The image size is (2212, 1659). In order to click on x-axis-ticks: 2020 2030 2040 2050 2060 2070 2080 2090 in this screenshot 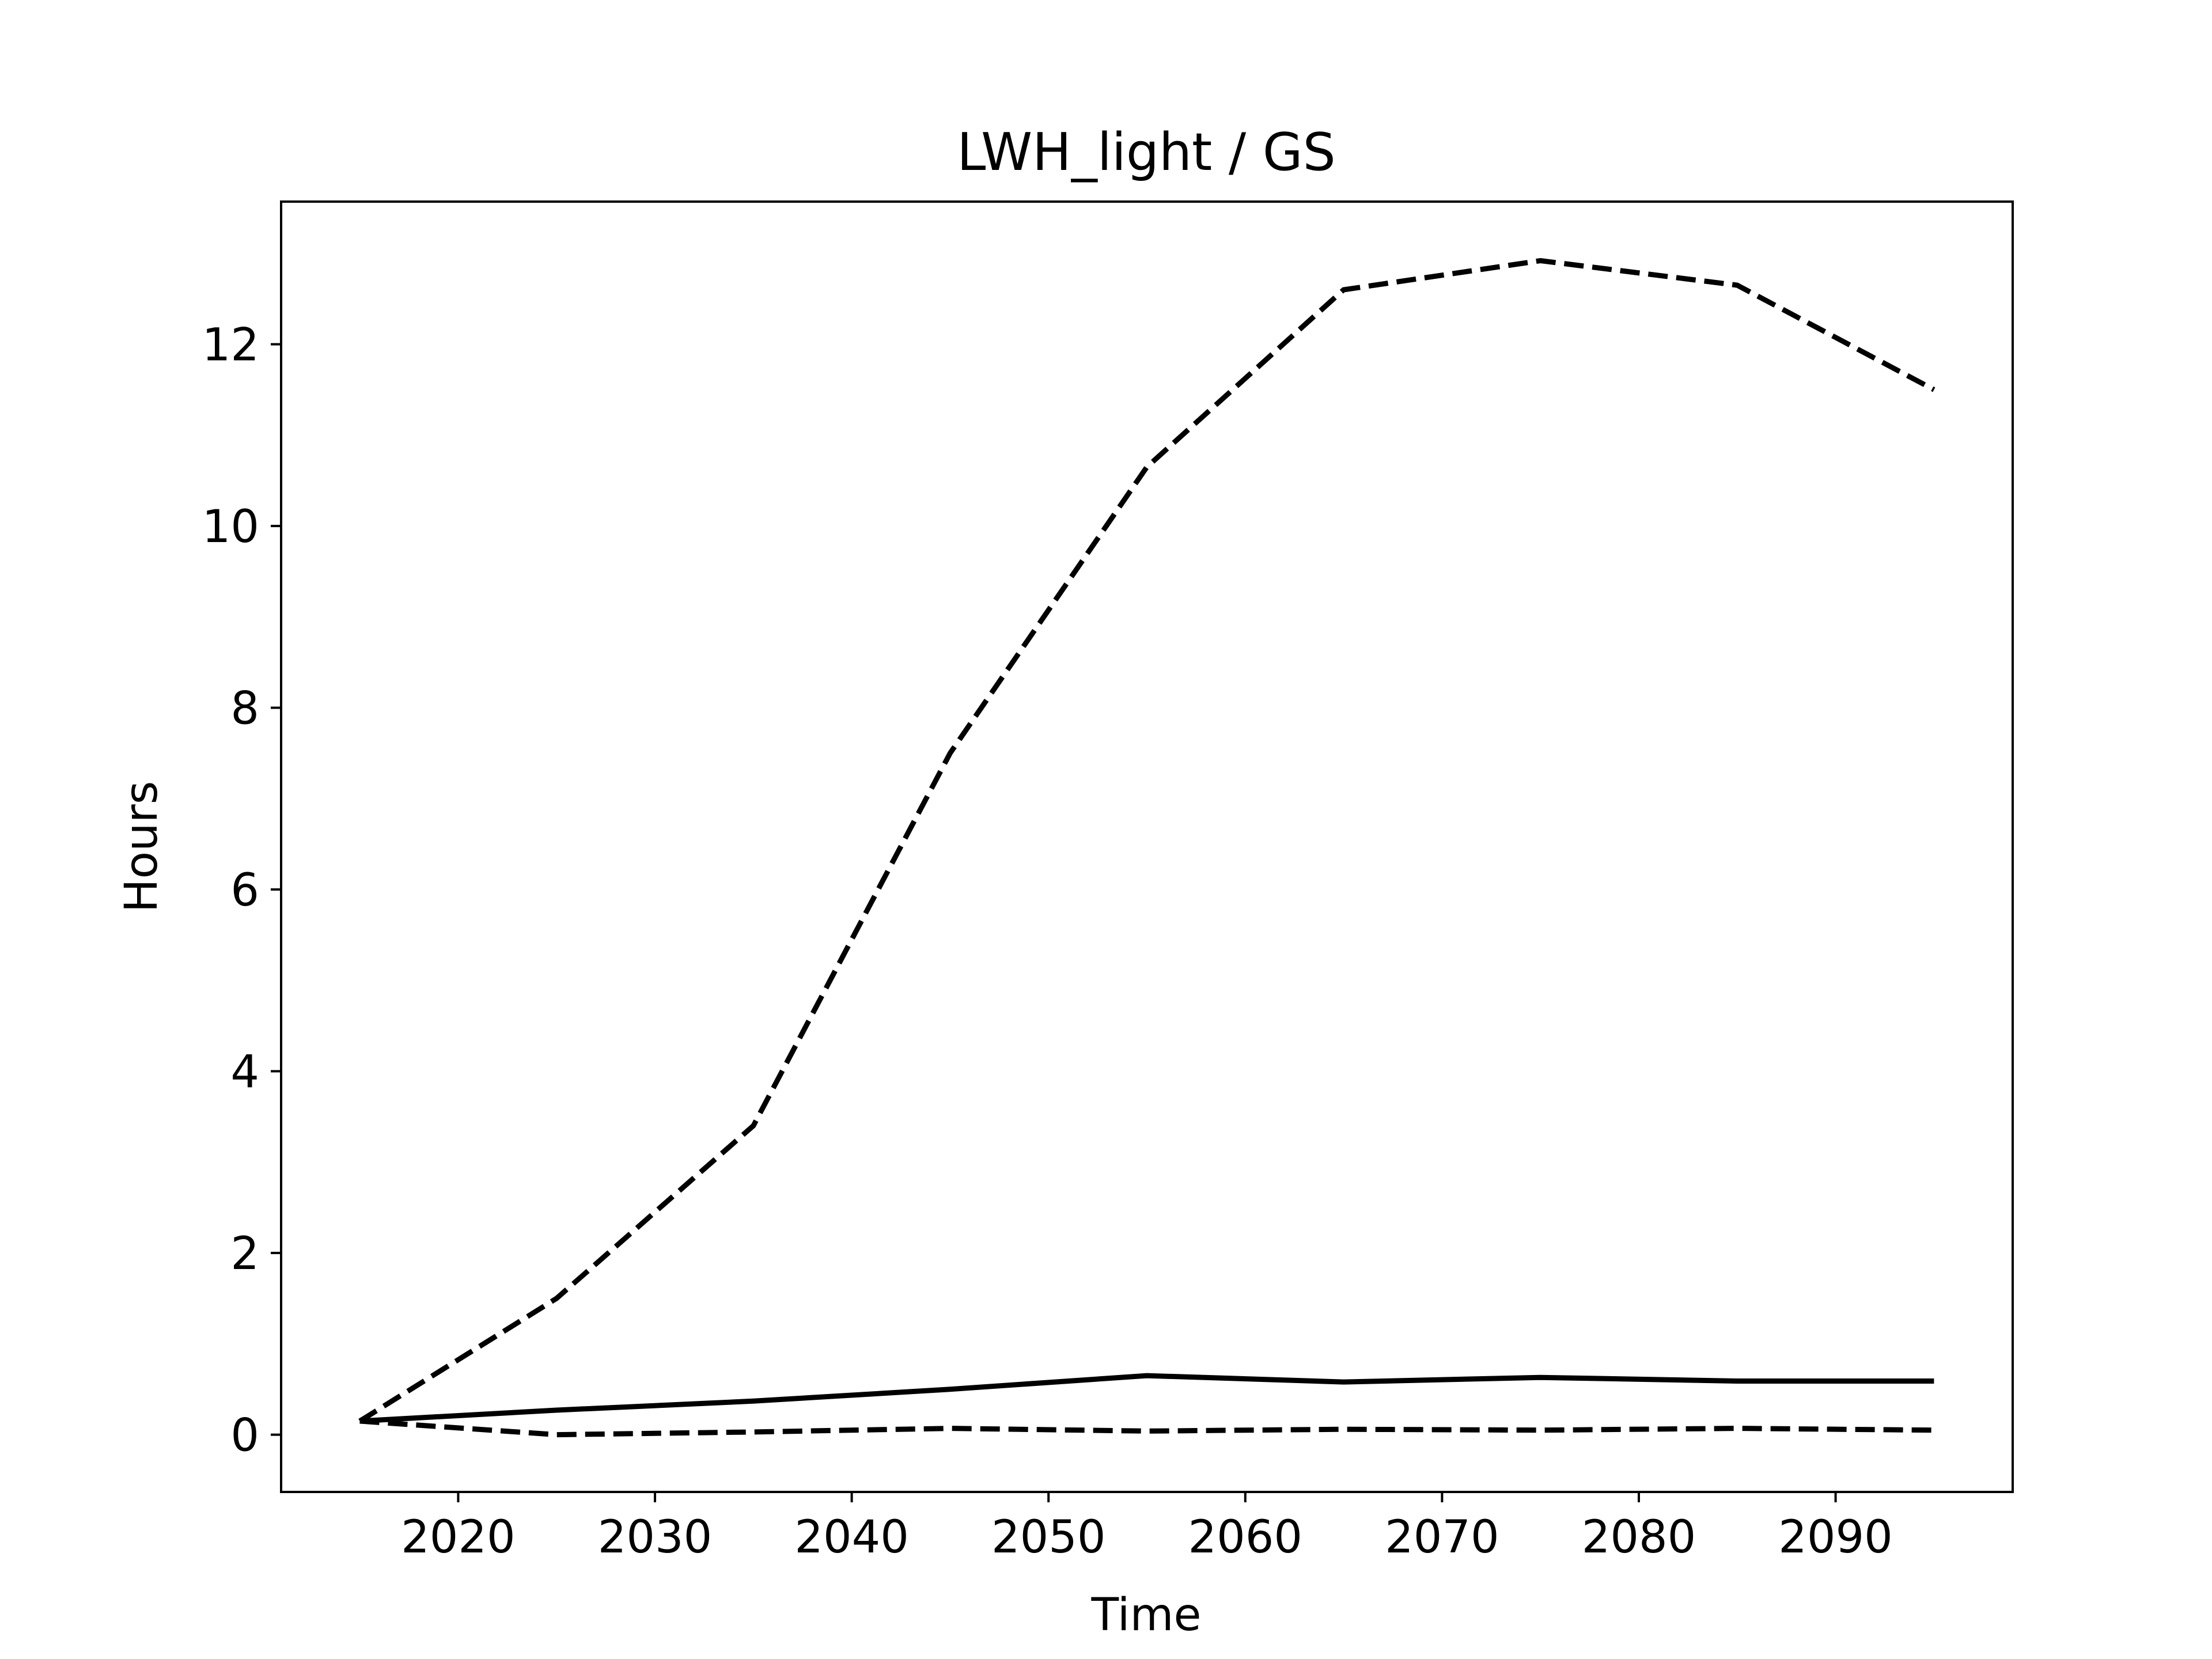, I will do `click(1147, 1527)`.